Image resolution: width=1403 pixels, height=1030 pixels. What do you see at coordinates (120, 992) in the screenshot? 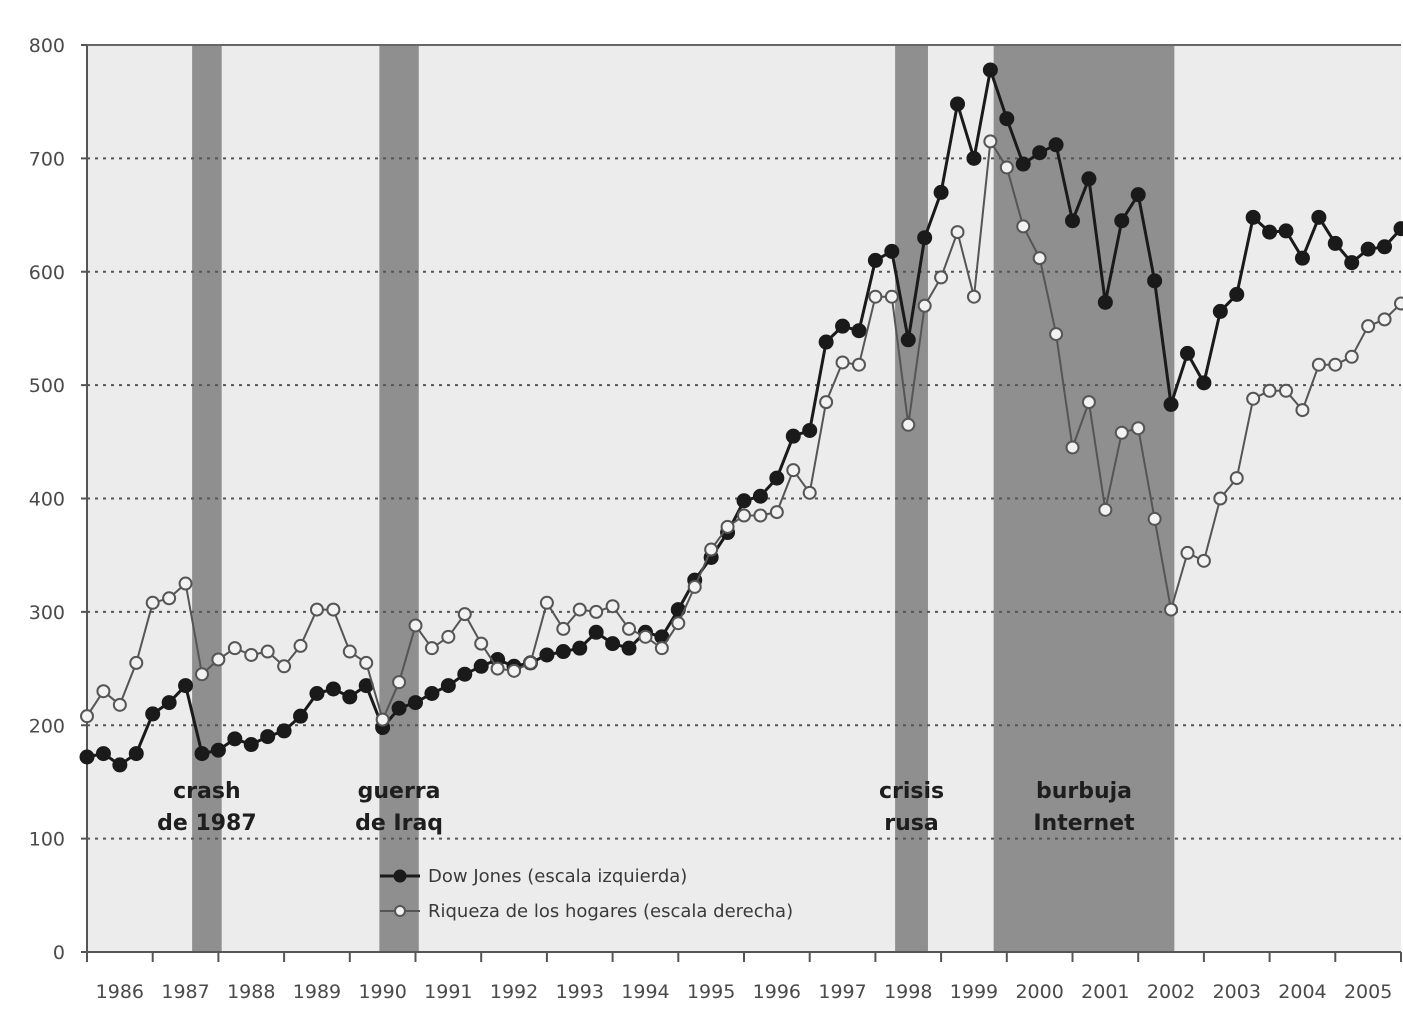
I see `x-tick-label-1986: 1986` at bounding box center [120, 992].